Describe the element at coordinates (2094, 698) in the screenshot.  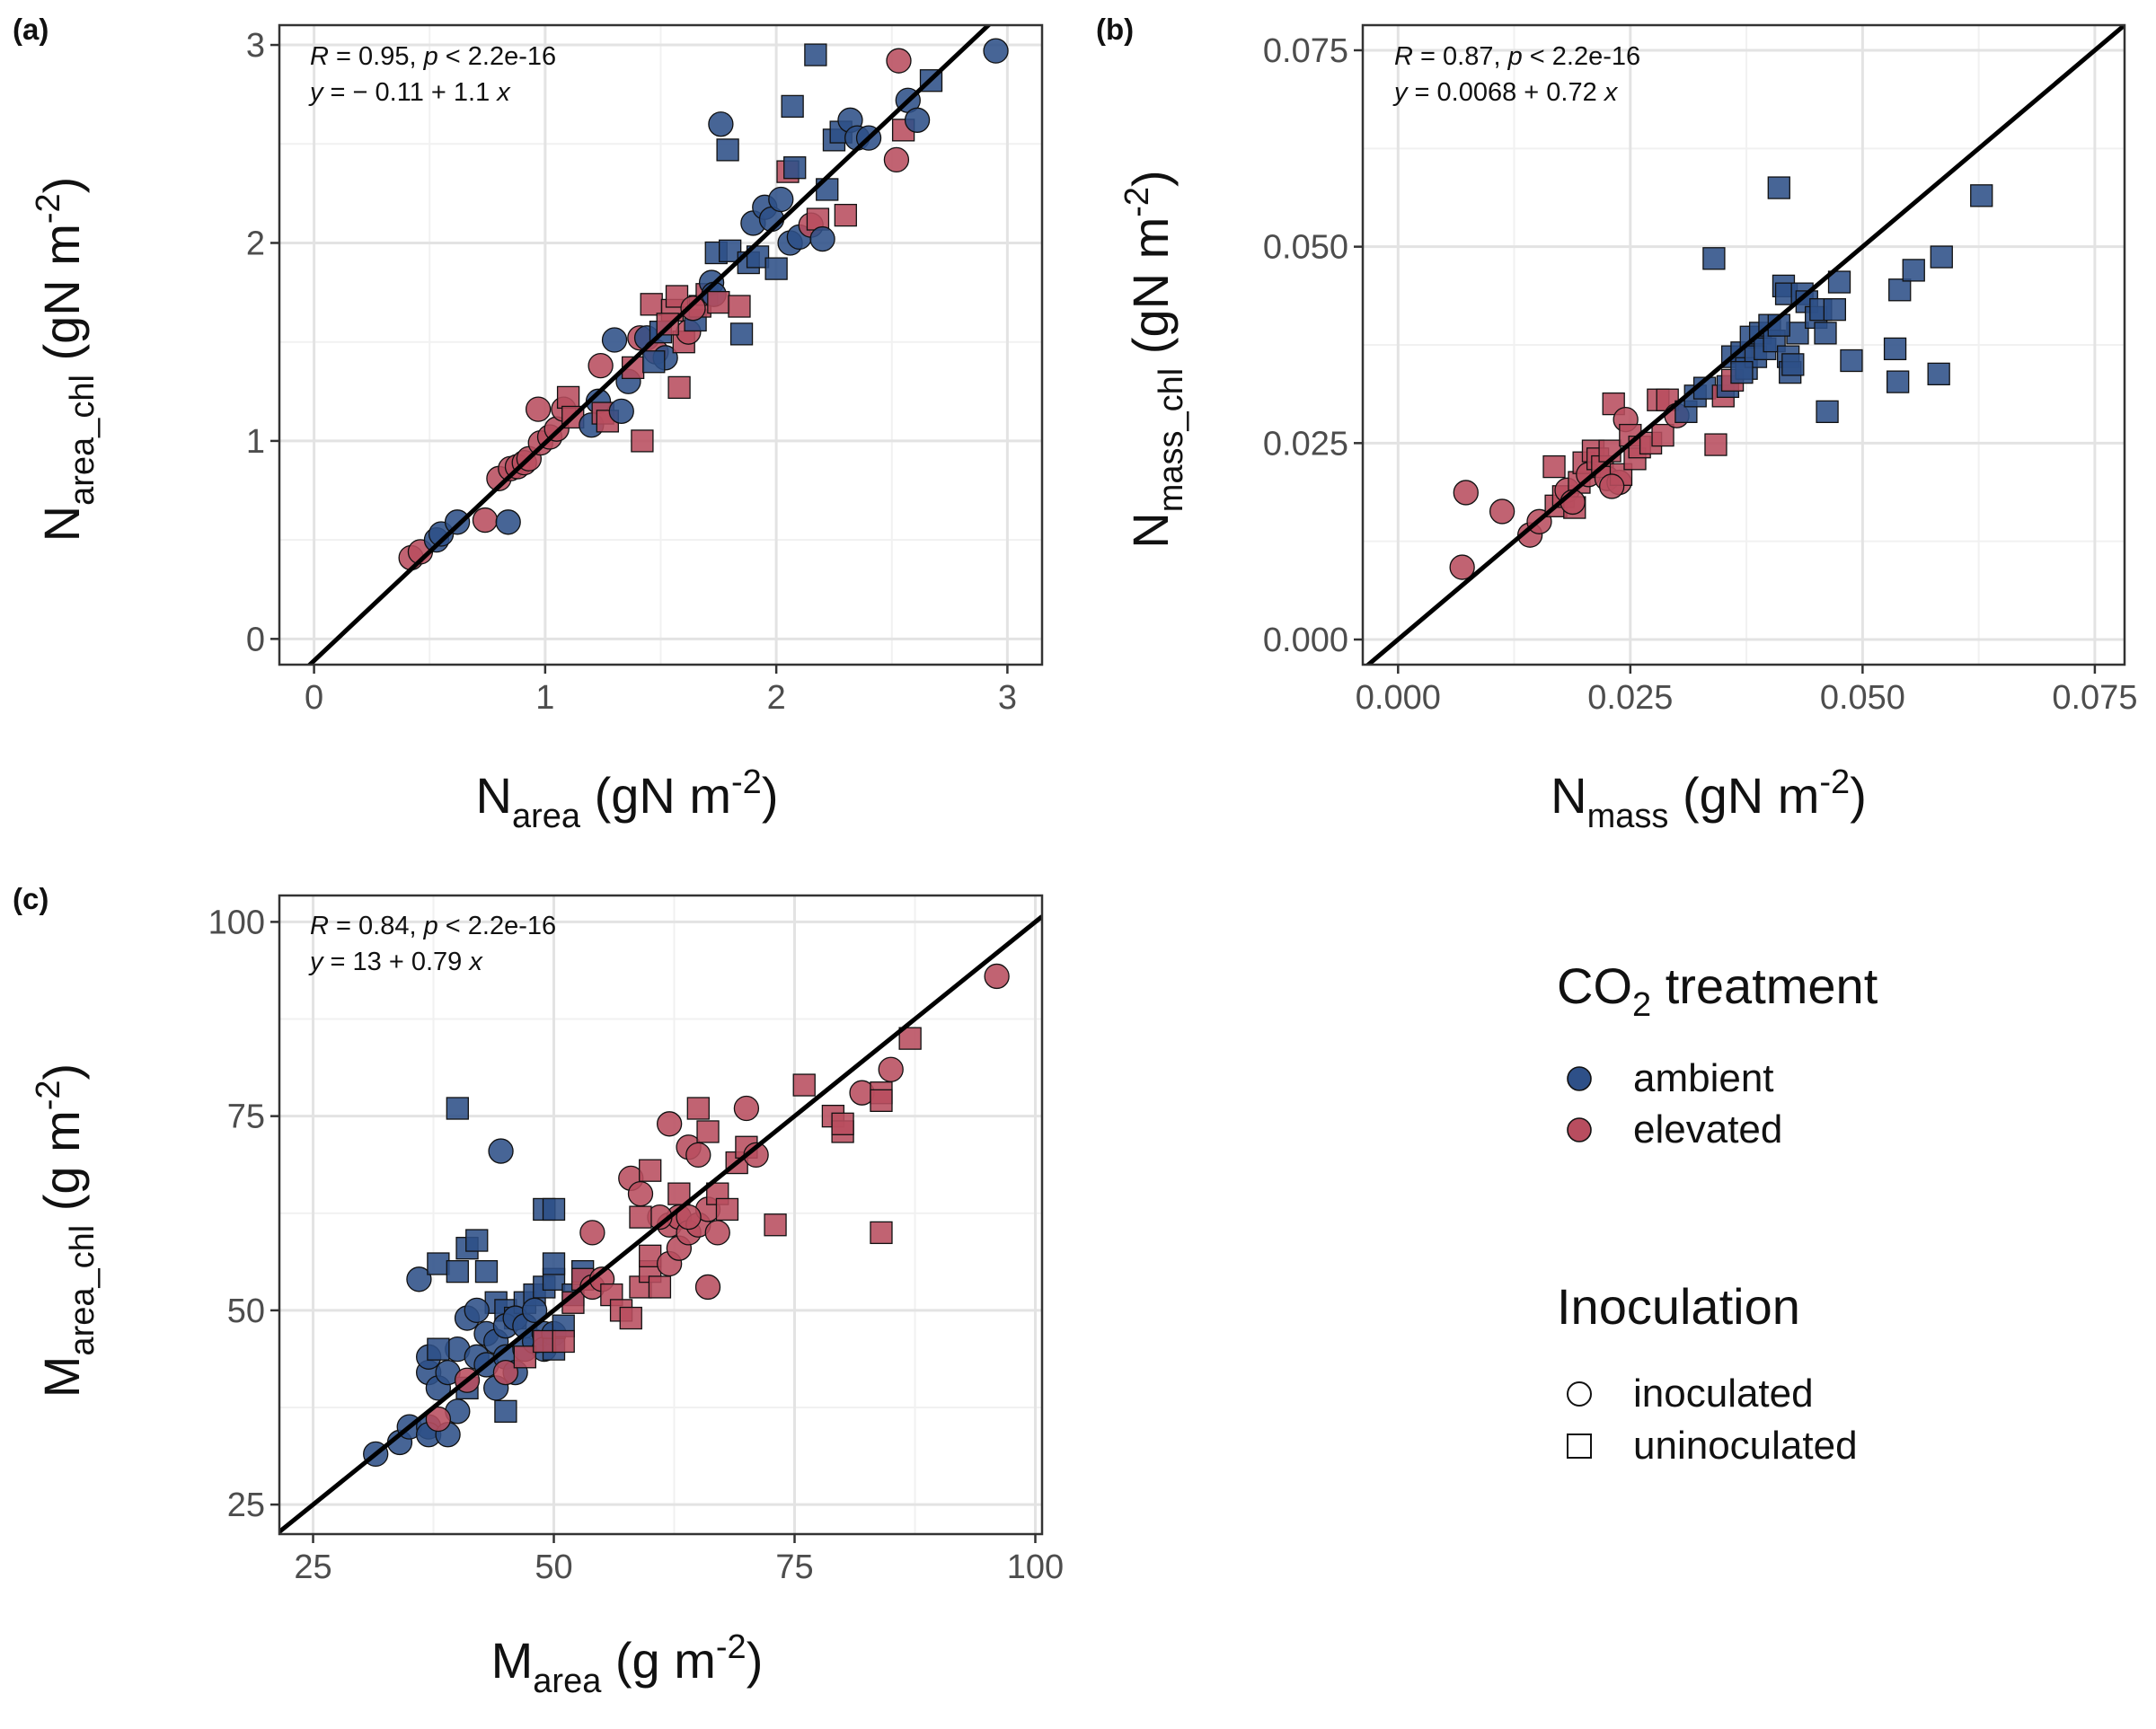
I see `x-tick-label: 0.075` at that location.